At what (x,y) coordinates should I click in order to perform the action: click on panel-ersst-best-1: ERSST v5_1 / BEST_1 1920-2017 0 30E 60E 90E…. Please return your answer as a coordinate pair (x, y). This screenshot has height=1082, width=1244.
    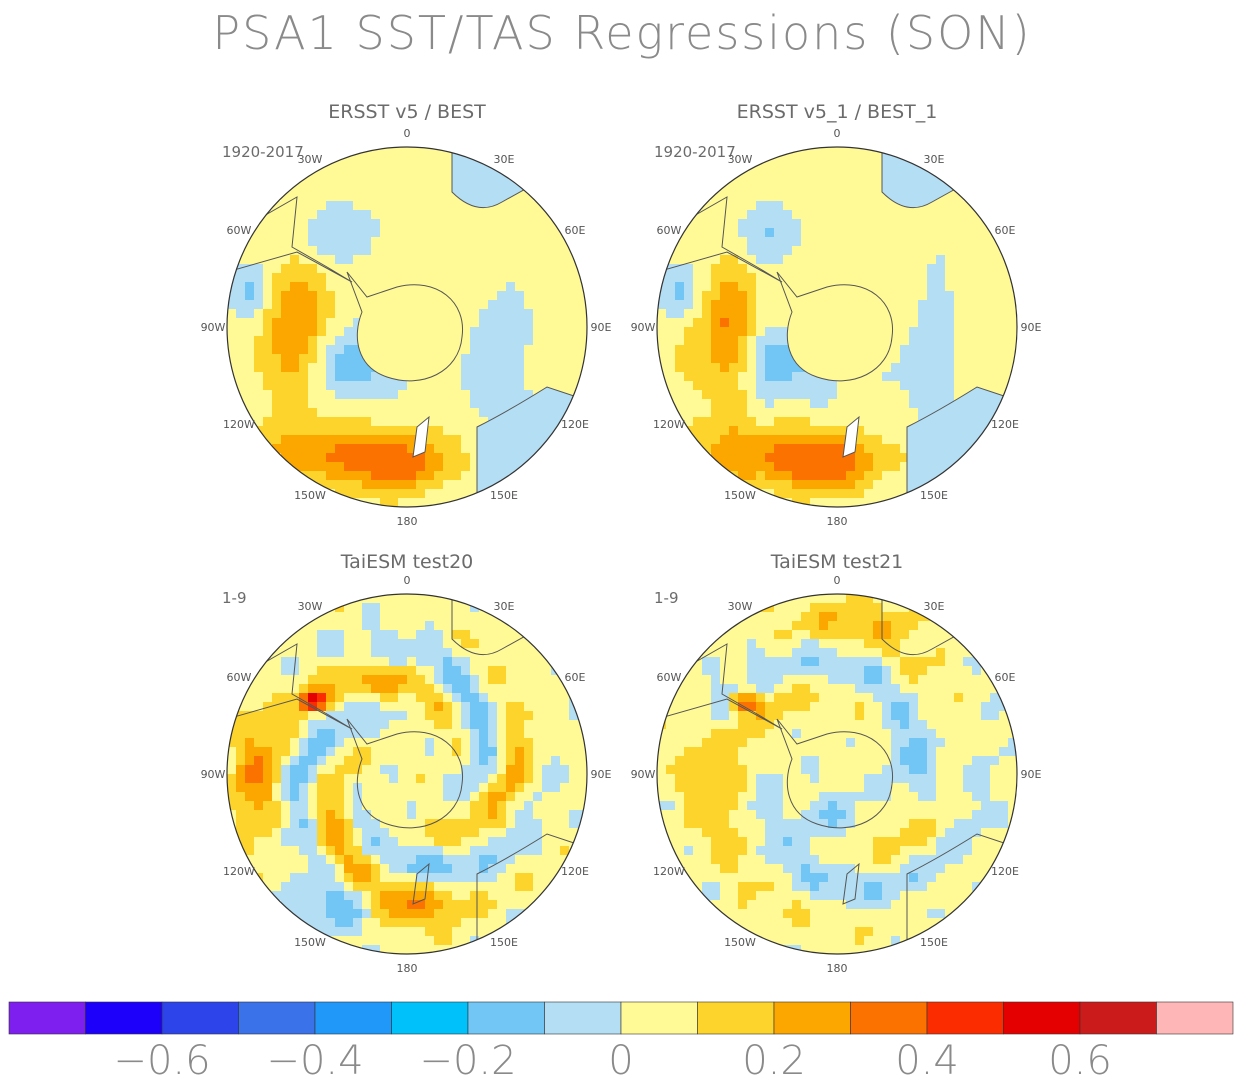
    Looking at the image, I should click on (836, 314).